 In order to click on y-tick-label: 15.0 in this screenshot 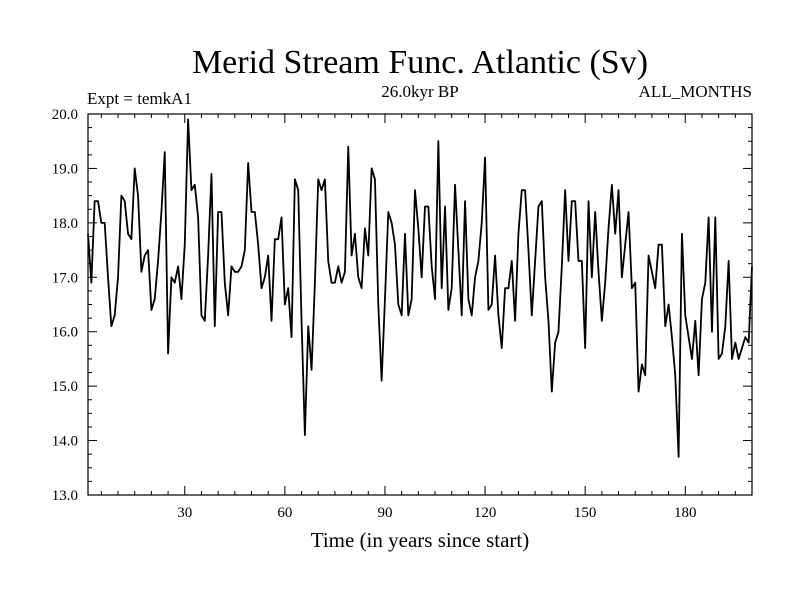, I will do `click(65, 387)`.